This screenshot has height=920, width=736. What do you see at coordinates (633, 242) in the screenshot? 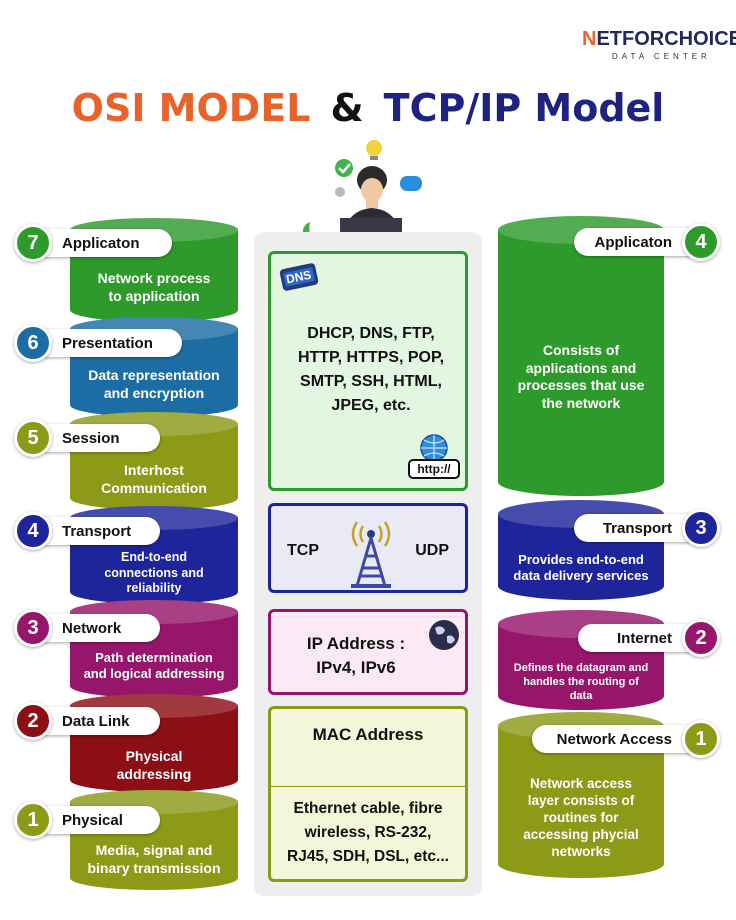
I see `layer-name: Applicaton` at bounding box center [633, 242].